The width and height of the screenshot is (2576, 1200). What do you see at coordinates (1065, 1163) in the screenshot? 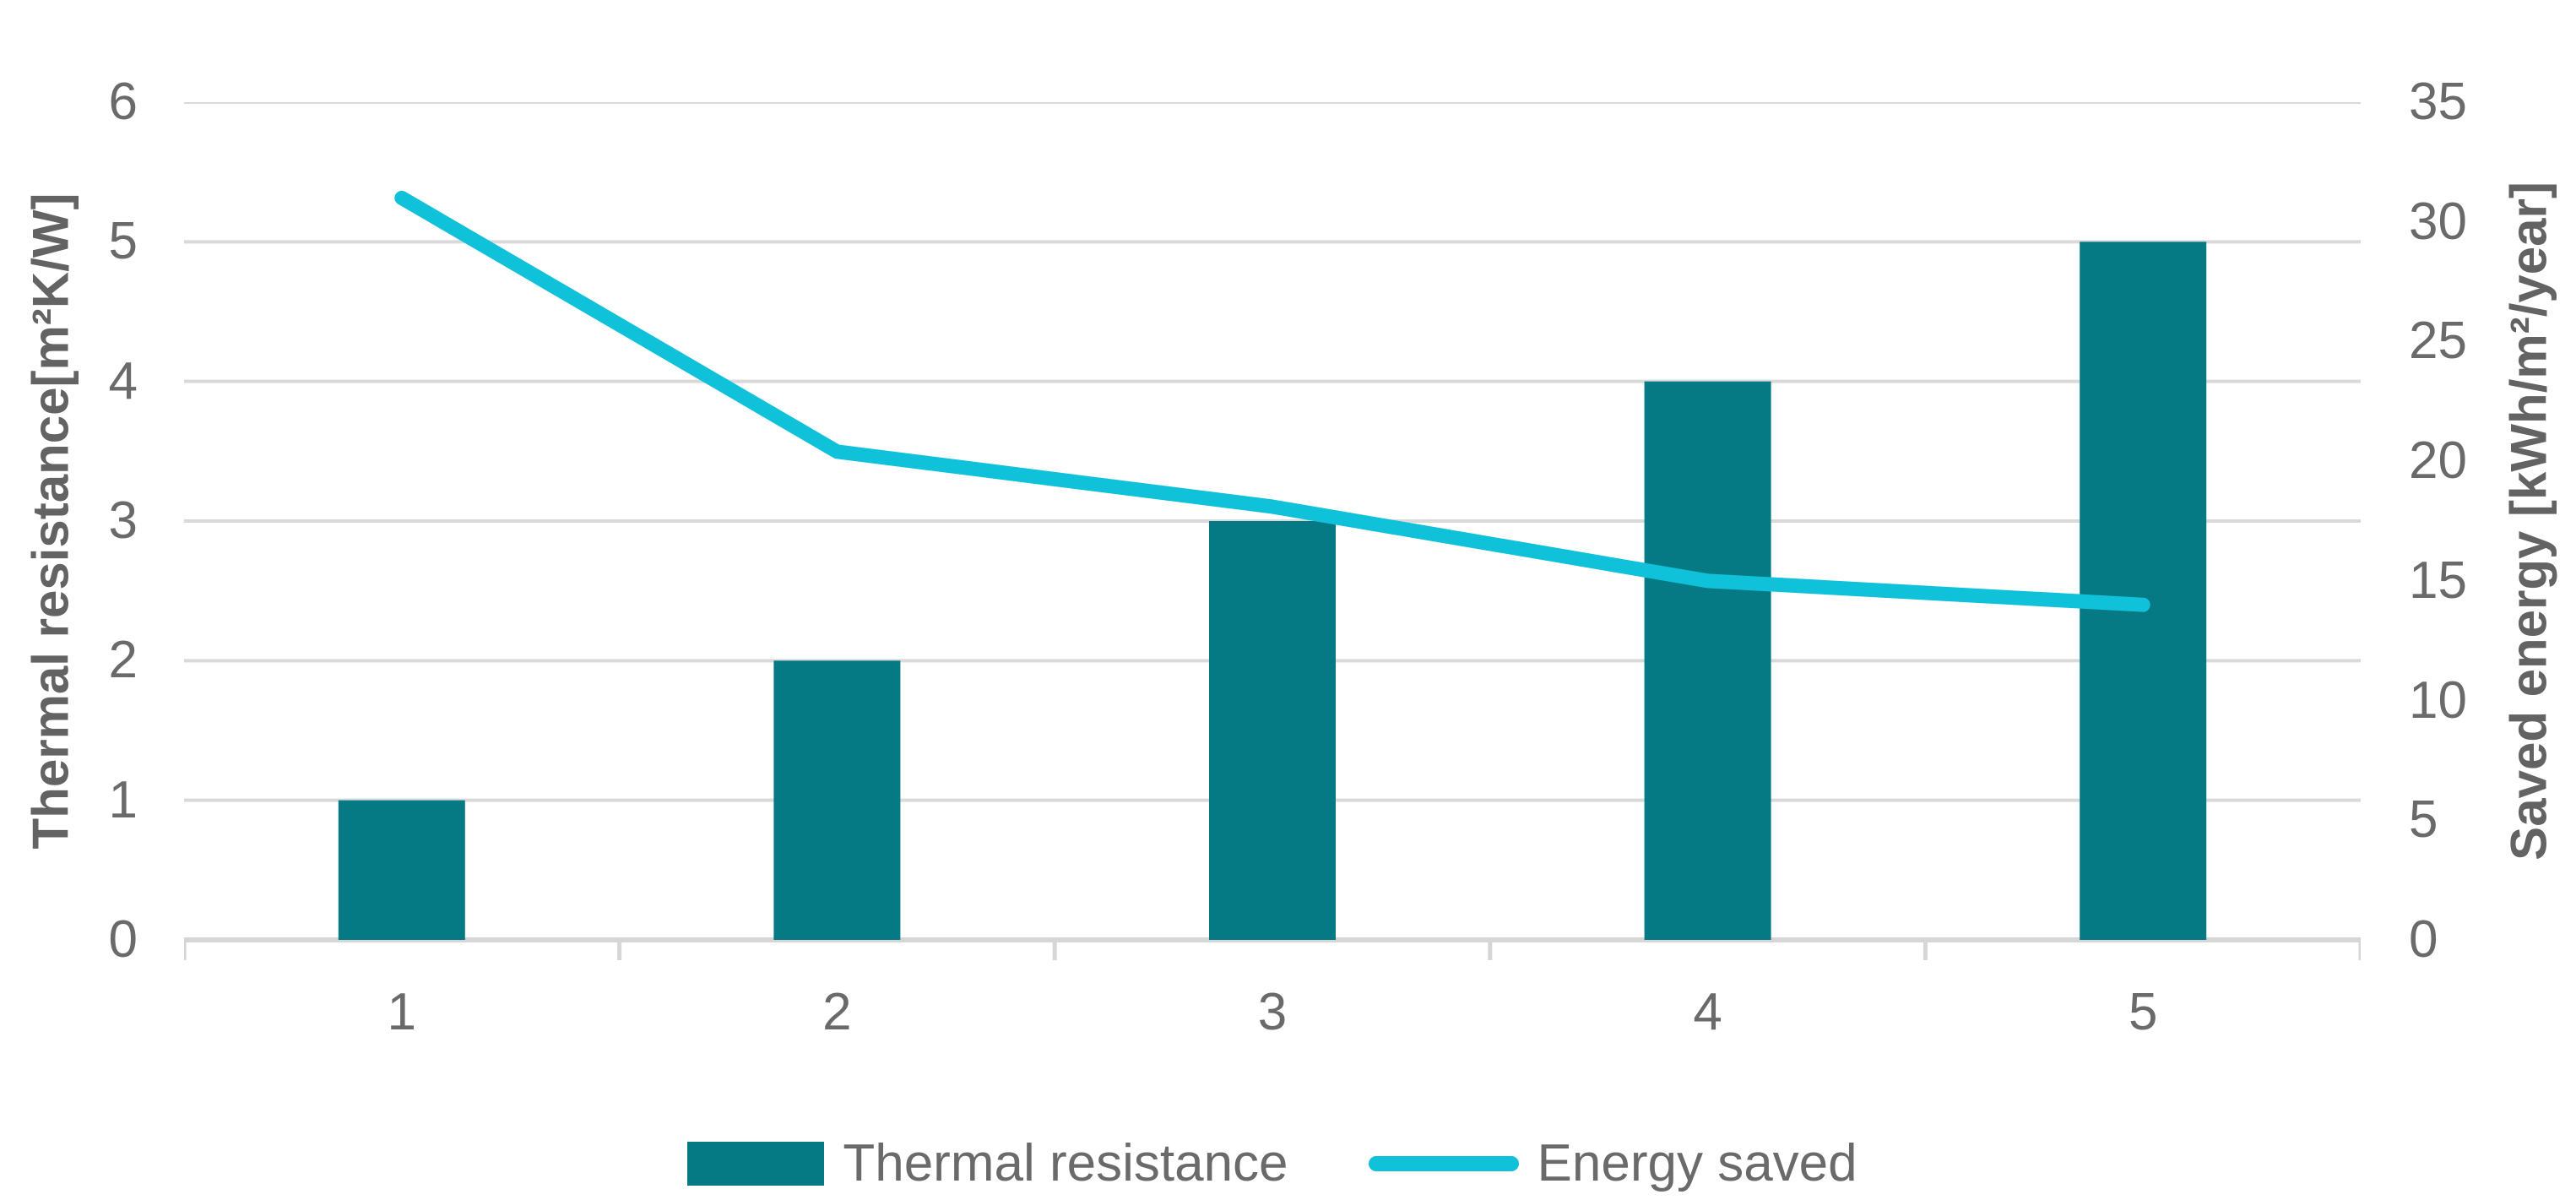
I see `legend-label-thermal-resistance: Thermal resistance` at bounding box center [1065, 1163].